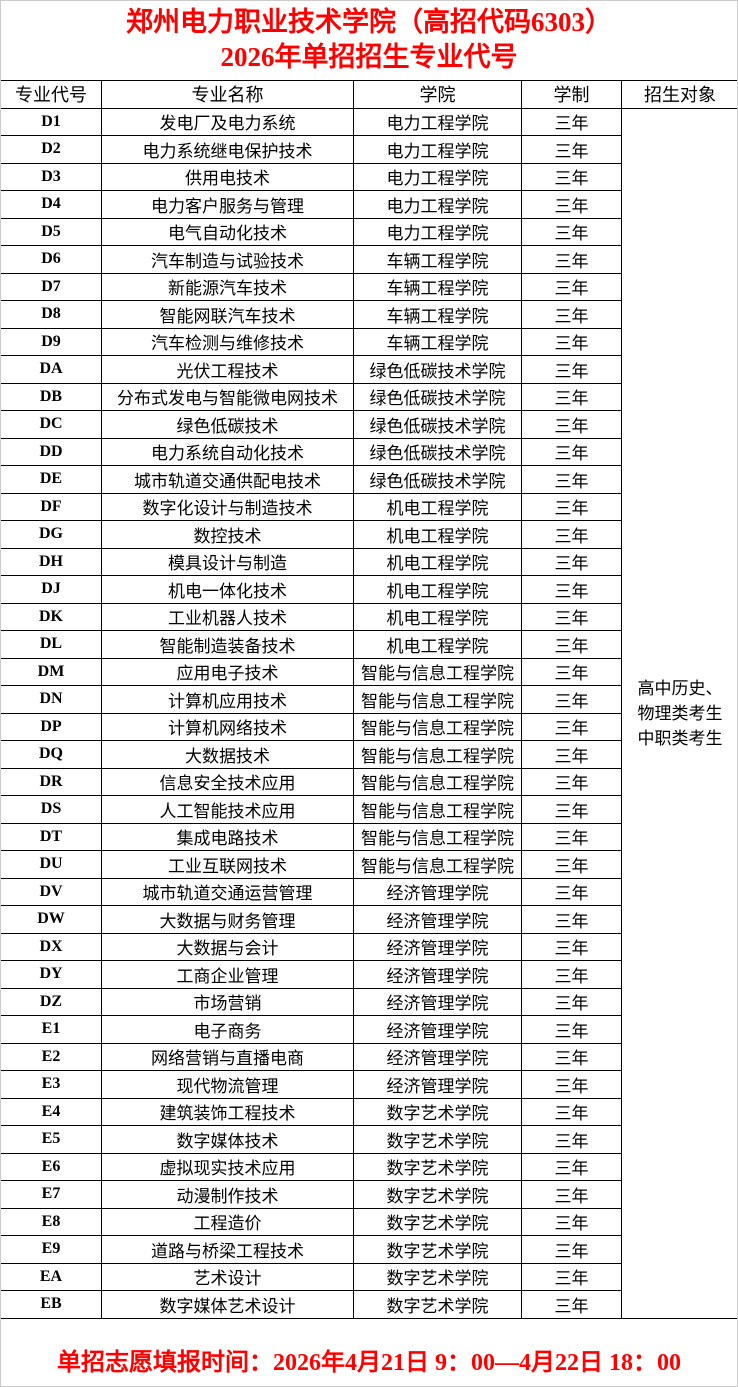  I want to click on major-name-cell: 市场营销, so click(227, 1001).